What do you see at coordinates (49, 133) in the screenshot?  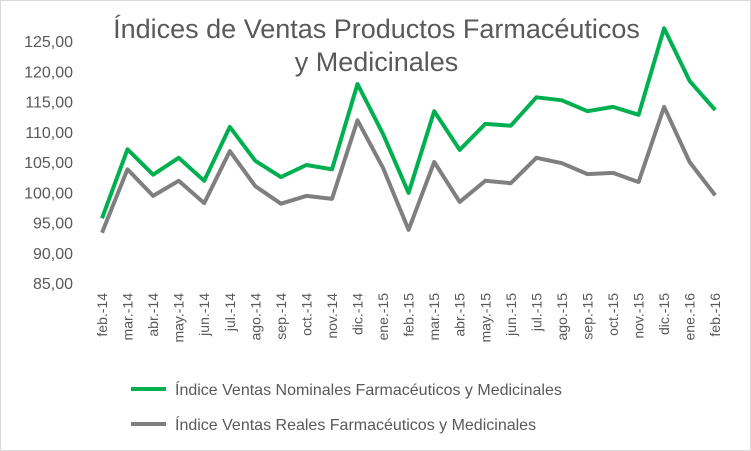 I see `y-tick-label: 110,00` at bounding box center [49, 133].